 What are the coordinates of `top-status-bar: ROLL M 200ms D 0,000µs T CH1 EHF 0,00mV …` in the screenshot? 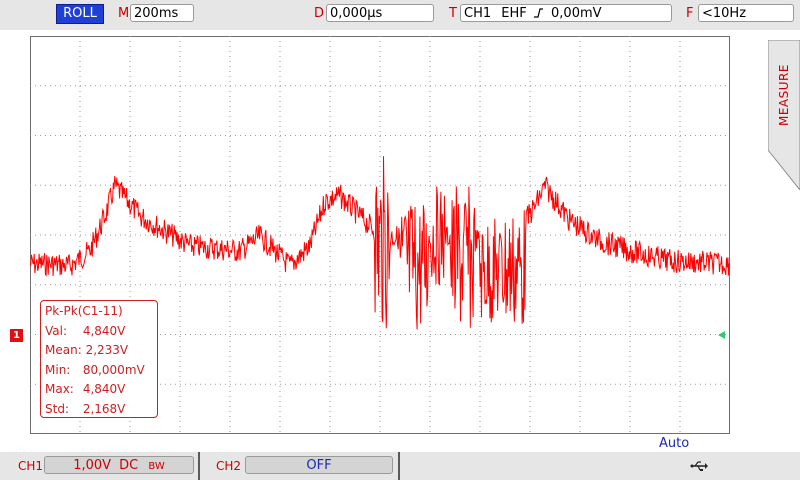 It's located at (400, 15).